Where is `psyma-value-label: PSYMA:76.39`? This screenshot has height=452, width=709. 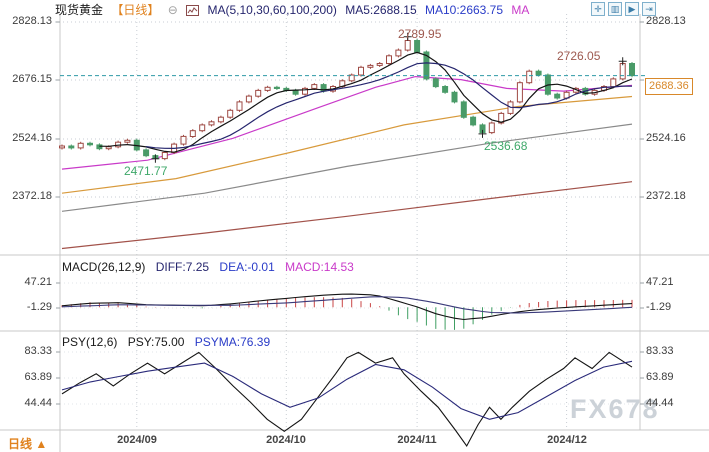 psyma-value-label: PSYMA:76.39 is located at coordinates (232, 342).